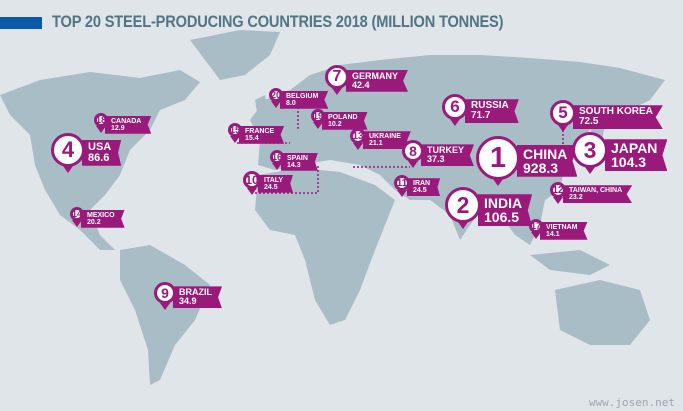 This screenshot has width=683, height=411. What do you see at coordinates (413, 154) in the screenshot?
I see `rank-badge: 8` at bounding box center [413, 154].